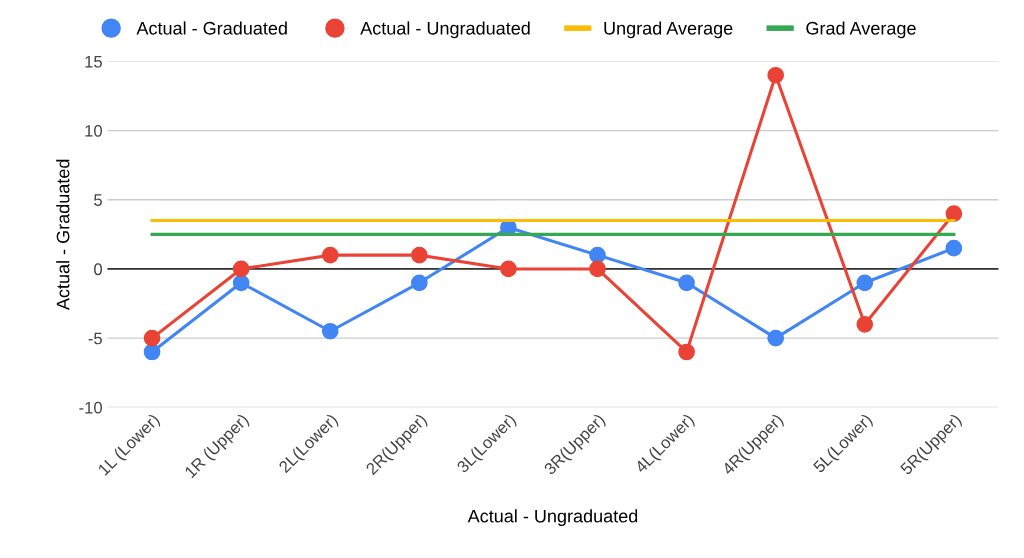 This screenshot has height=558, width=1024. I want to click on y-tick-label: -10, so click(91, 407).